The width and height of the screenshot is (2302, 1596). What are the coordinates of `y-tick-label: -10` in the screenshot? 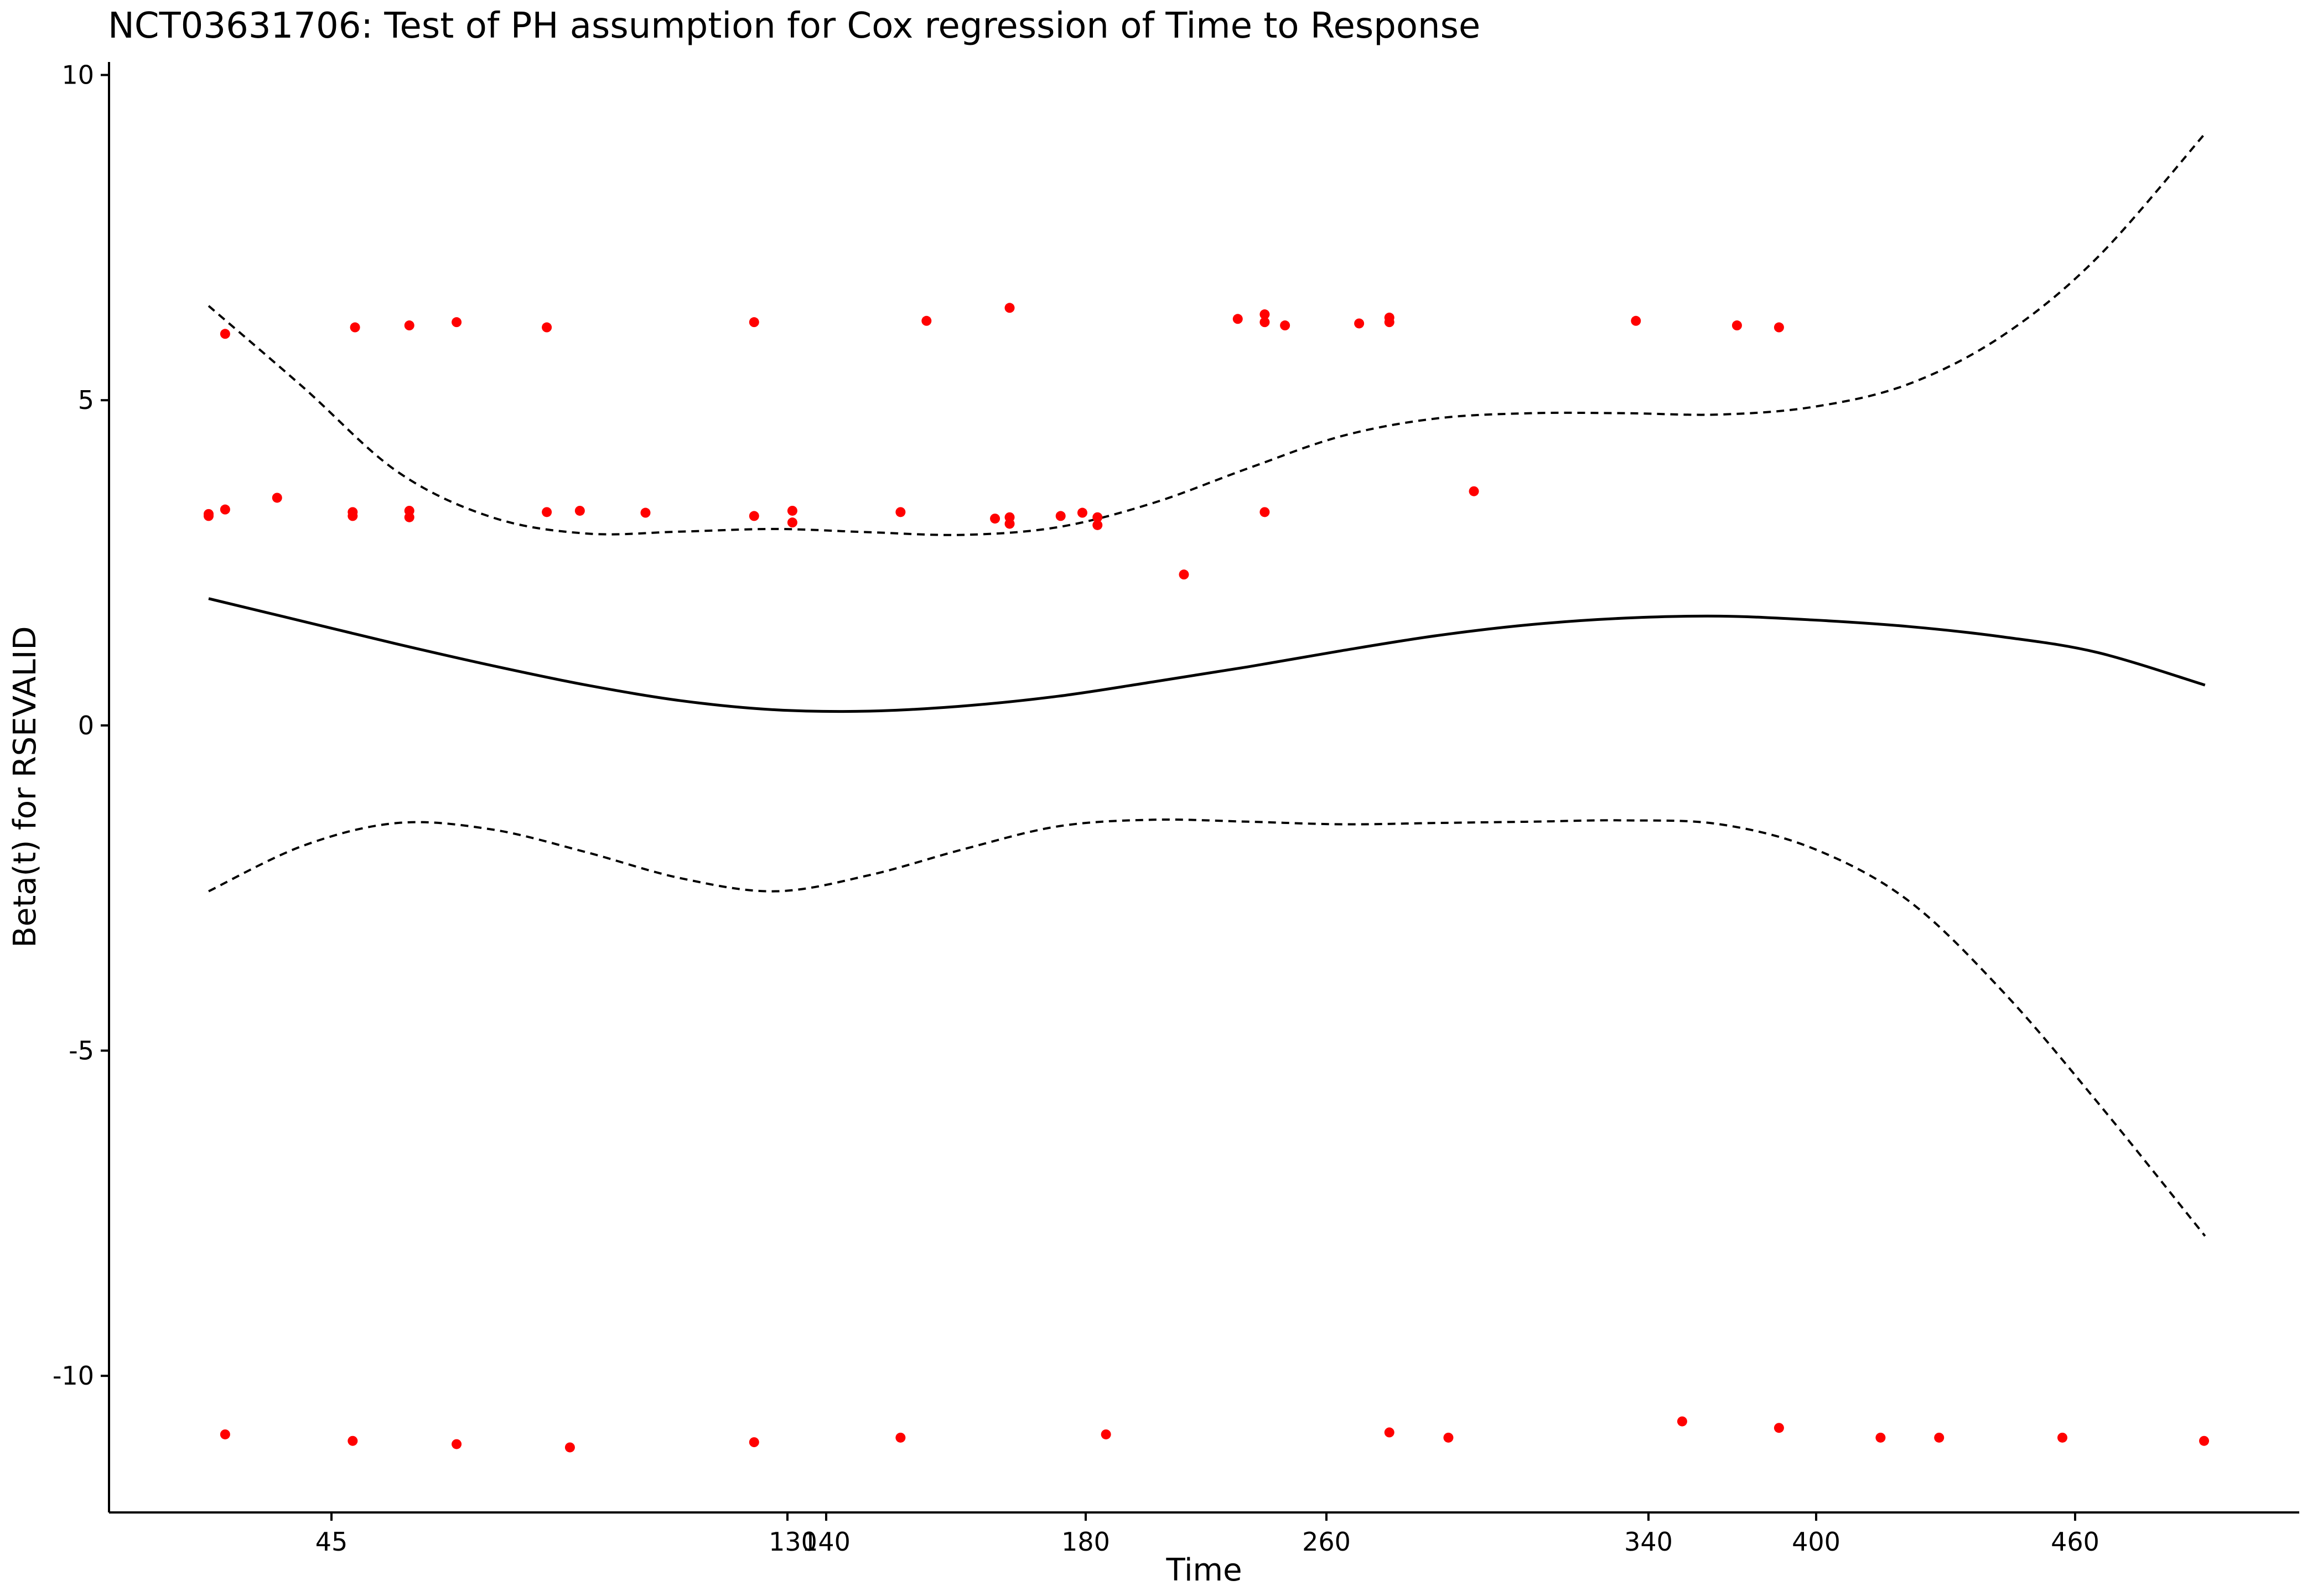 It's located at (73, 1376).